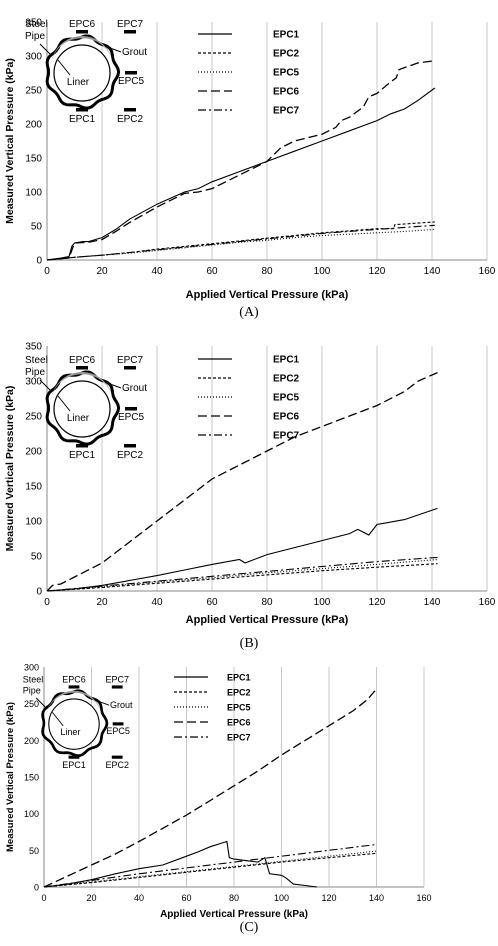 The image size is (498, 946). What do you see at coordinates (267, 620) in the screenshot?
I see `x-axis-label: Applied Vertical Pressure (kPa)` at bounding box center [267, 620].